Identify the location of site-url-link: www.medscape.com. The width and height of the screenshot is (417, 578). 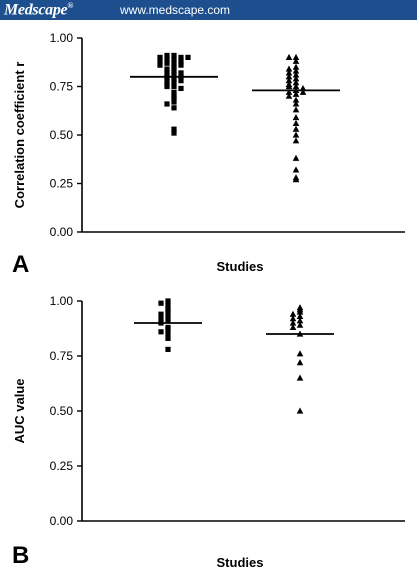
(175, 10).